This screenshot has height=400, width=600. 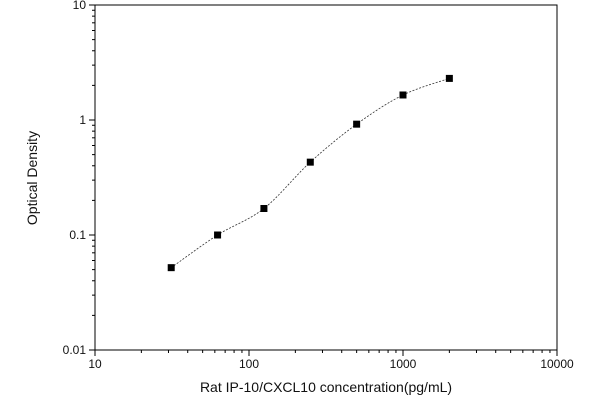 What do you see at coordinates (75, 350) in the screenshot?
I see `y-tick-label: 0.01` at bounding box center [75, 350].